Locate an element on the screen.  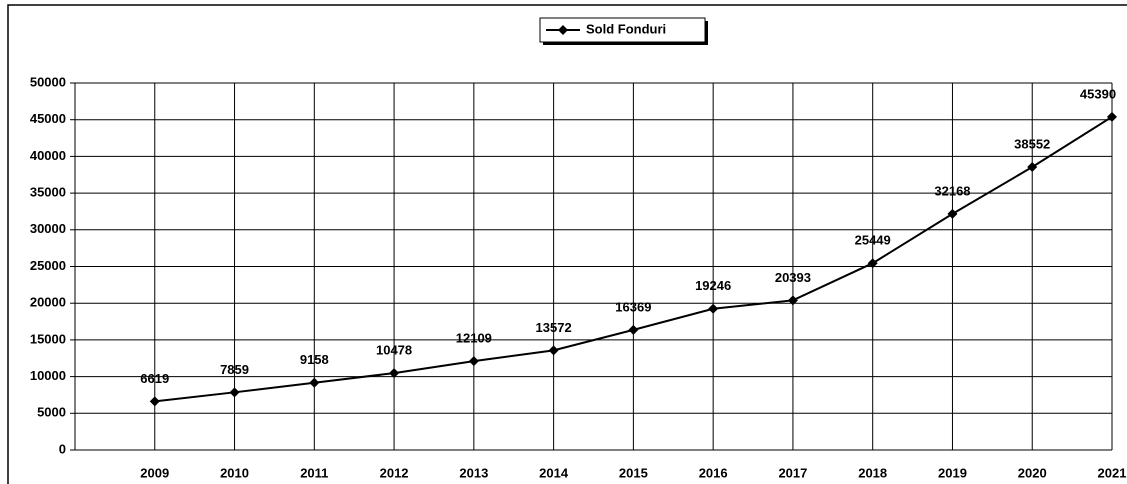
legend-label: Sold Fonduri is located at coordinates (626, 28).